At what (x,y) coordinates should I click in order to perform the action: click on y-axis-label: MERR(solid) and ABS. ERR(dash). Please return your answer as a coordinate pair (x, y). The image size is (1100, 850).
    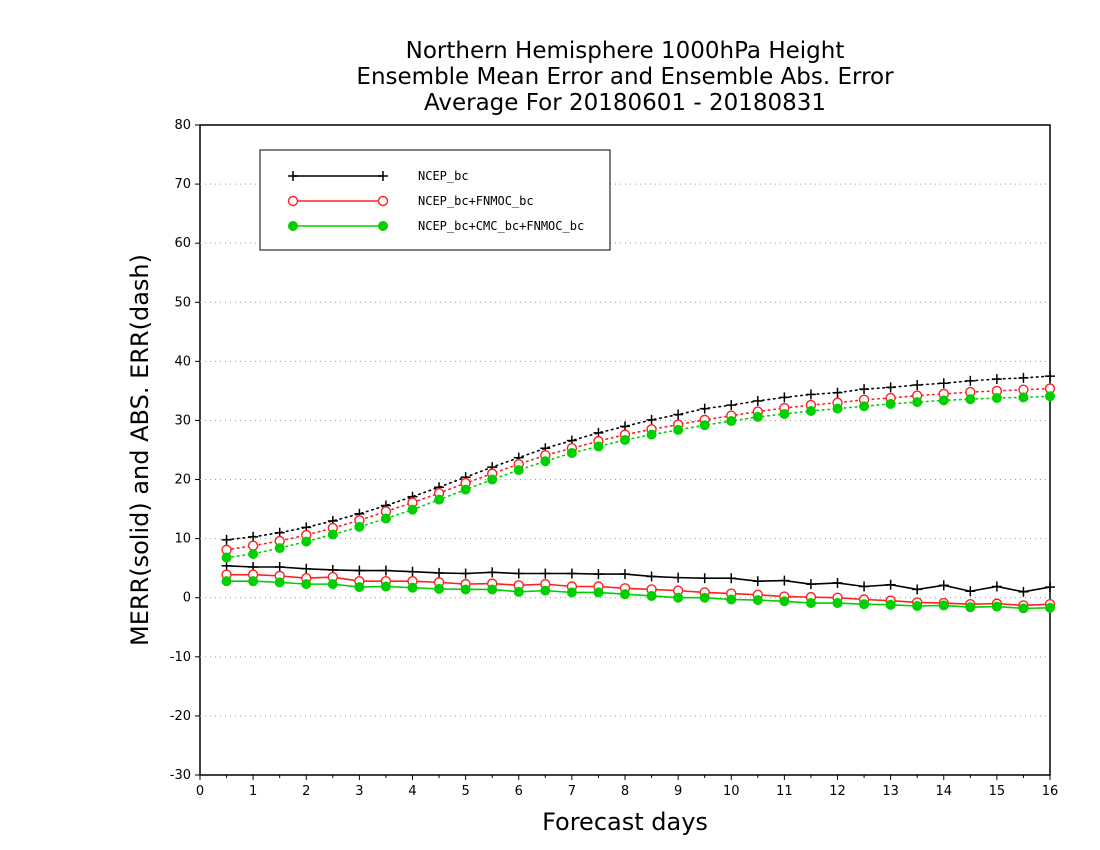
    Looking at the image, I should click on (140, 450).